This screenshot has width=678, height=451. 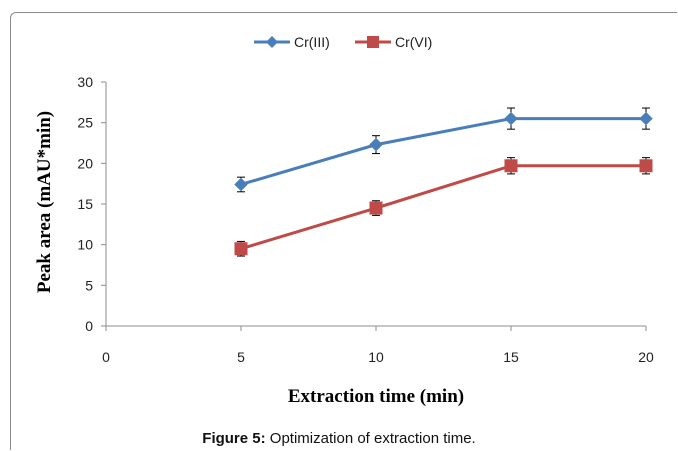 What do you see at coordinates (373, 42) in the screenshot?
I see `legend-marker-square` at bounding box center [373, 42].